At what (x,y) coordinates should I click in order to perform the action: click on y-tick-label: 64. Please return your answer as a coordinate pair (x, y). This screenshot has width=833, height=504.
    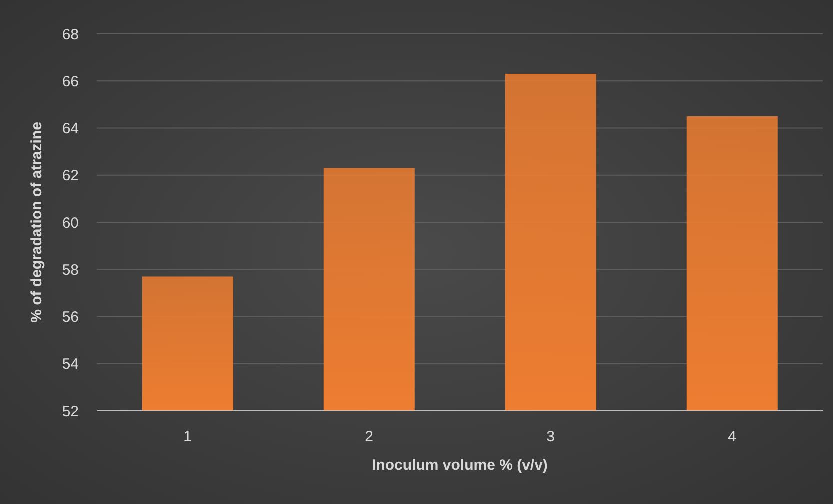
    Looking at the image, I should click on (70, 129).